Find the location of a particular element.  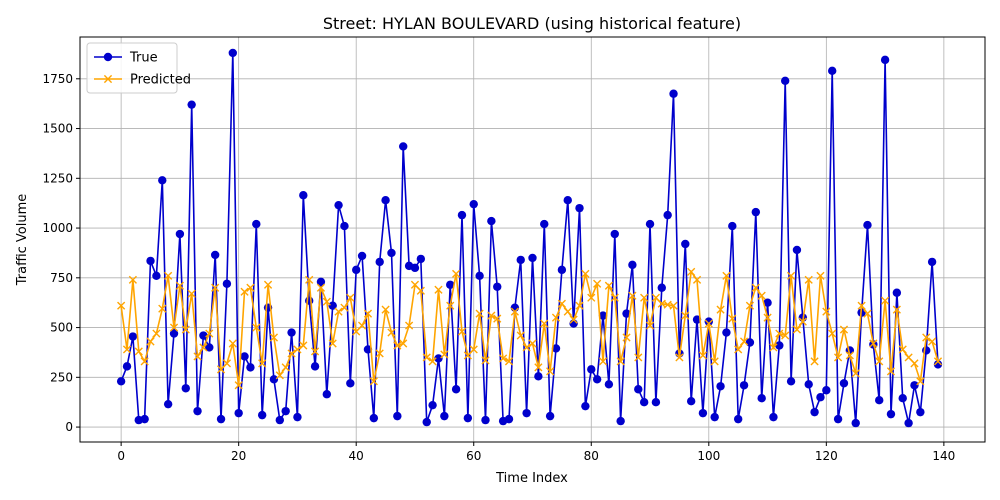

x-tick-label: 120 is located at coordinates (826, 456).